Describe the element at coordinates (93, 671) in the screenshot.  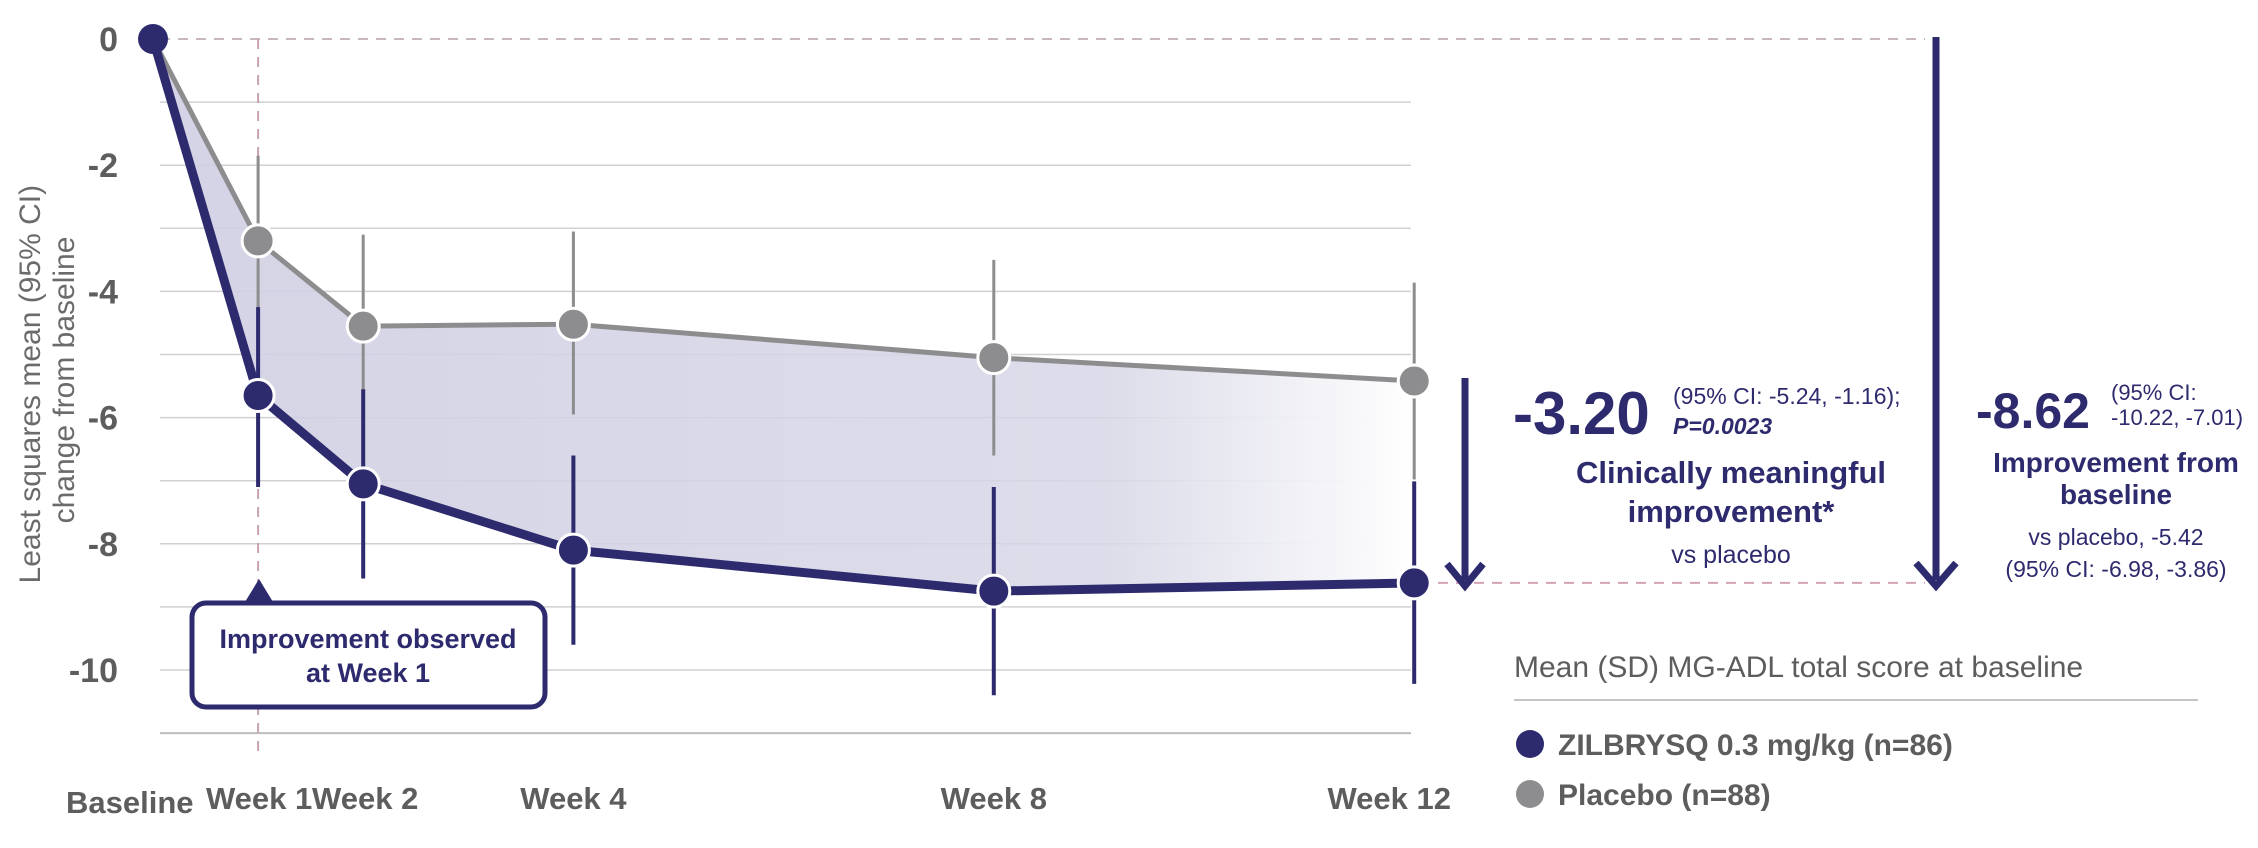
I see `y-tick-label: -10` at that location.